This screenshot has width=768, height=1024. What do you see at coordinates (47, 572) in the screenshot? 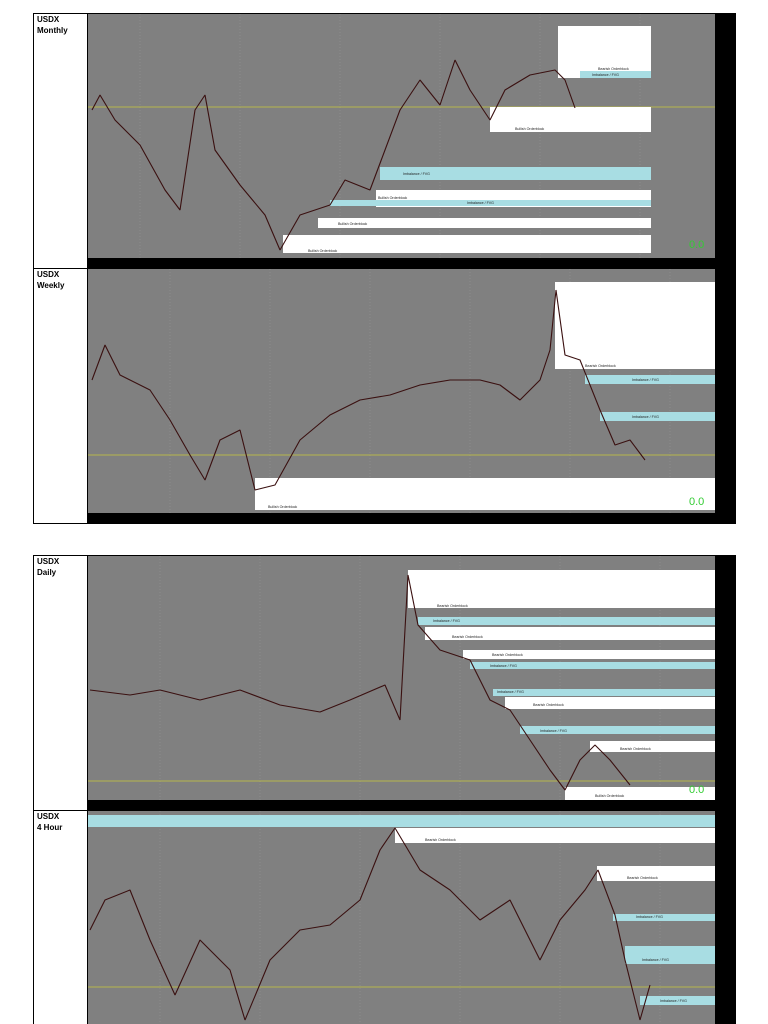
I see `panel-label: Daily` at bounding box center [47, 572].